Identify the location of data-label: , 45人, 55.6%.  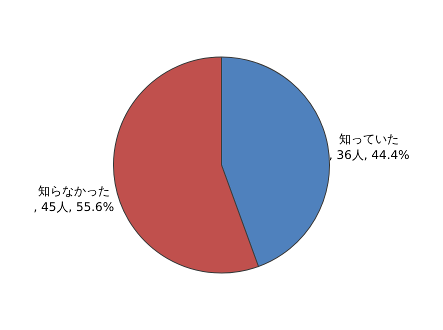
(73, 207).